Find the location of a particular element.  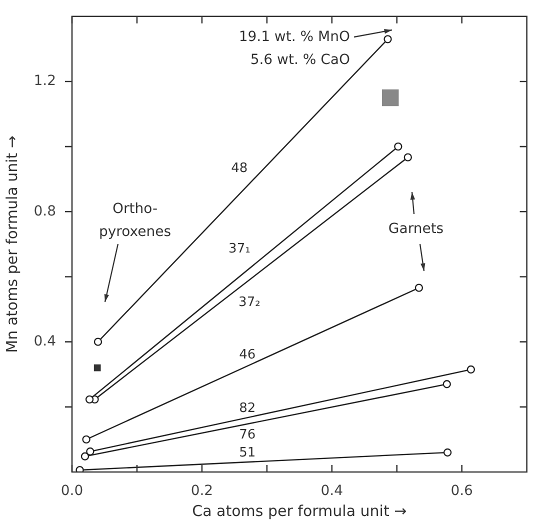

series-label: 37₂ is located at coordinates (249, 302).